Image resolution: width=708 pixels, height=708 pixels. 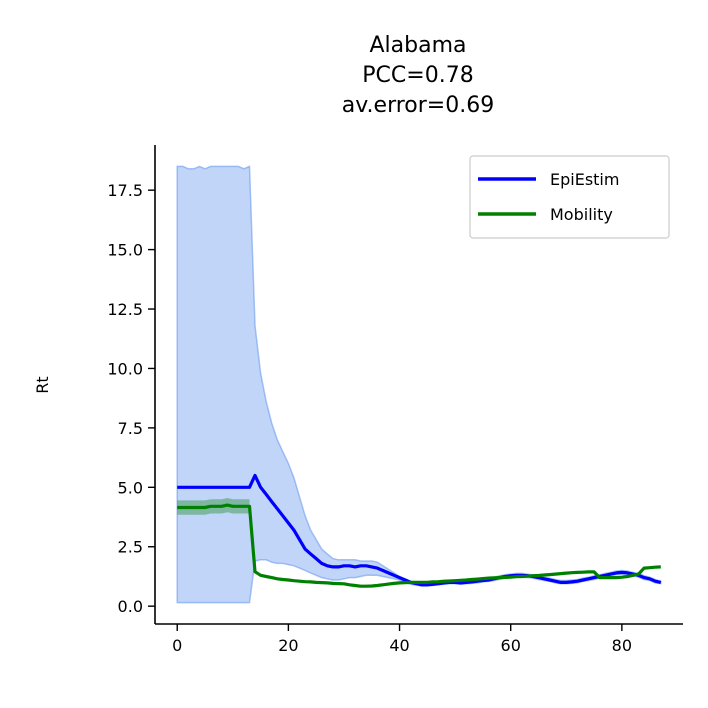 What do you see at coordinates (130, 606) in the screenshot?
I see `y-tick-label: 0.0` at bounding box center [130, 606].